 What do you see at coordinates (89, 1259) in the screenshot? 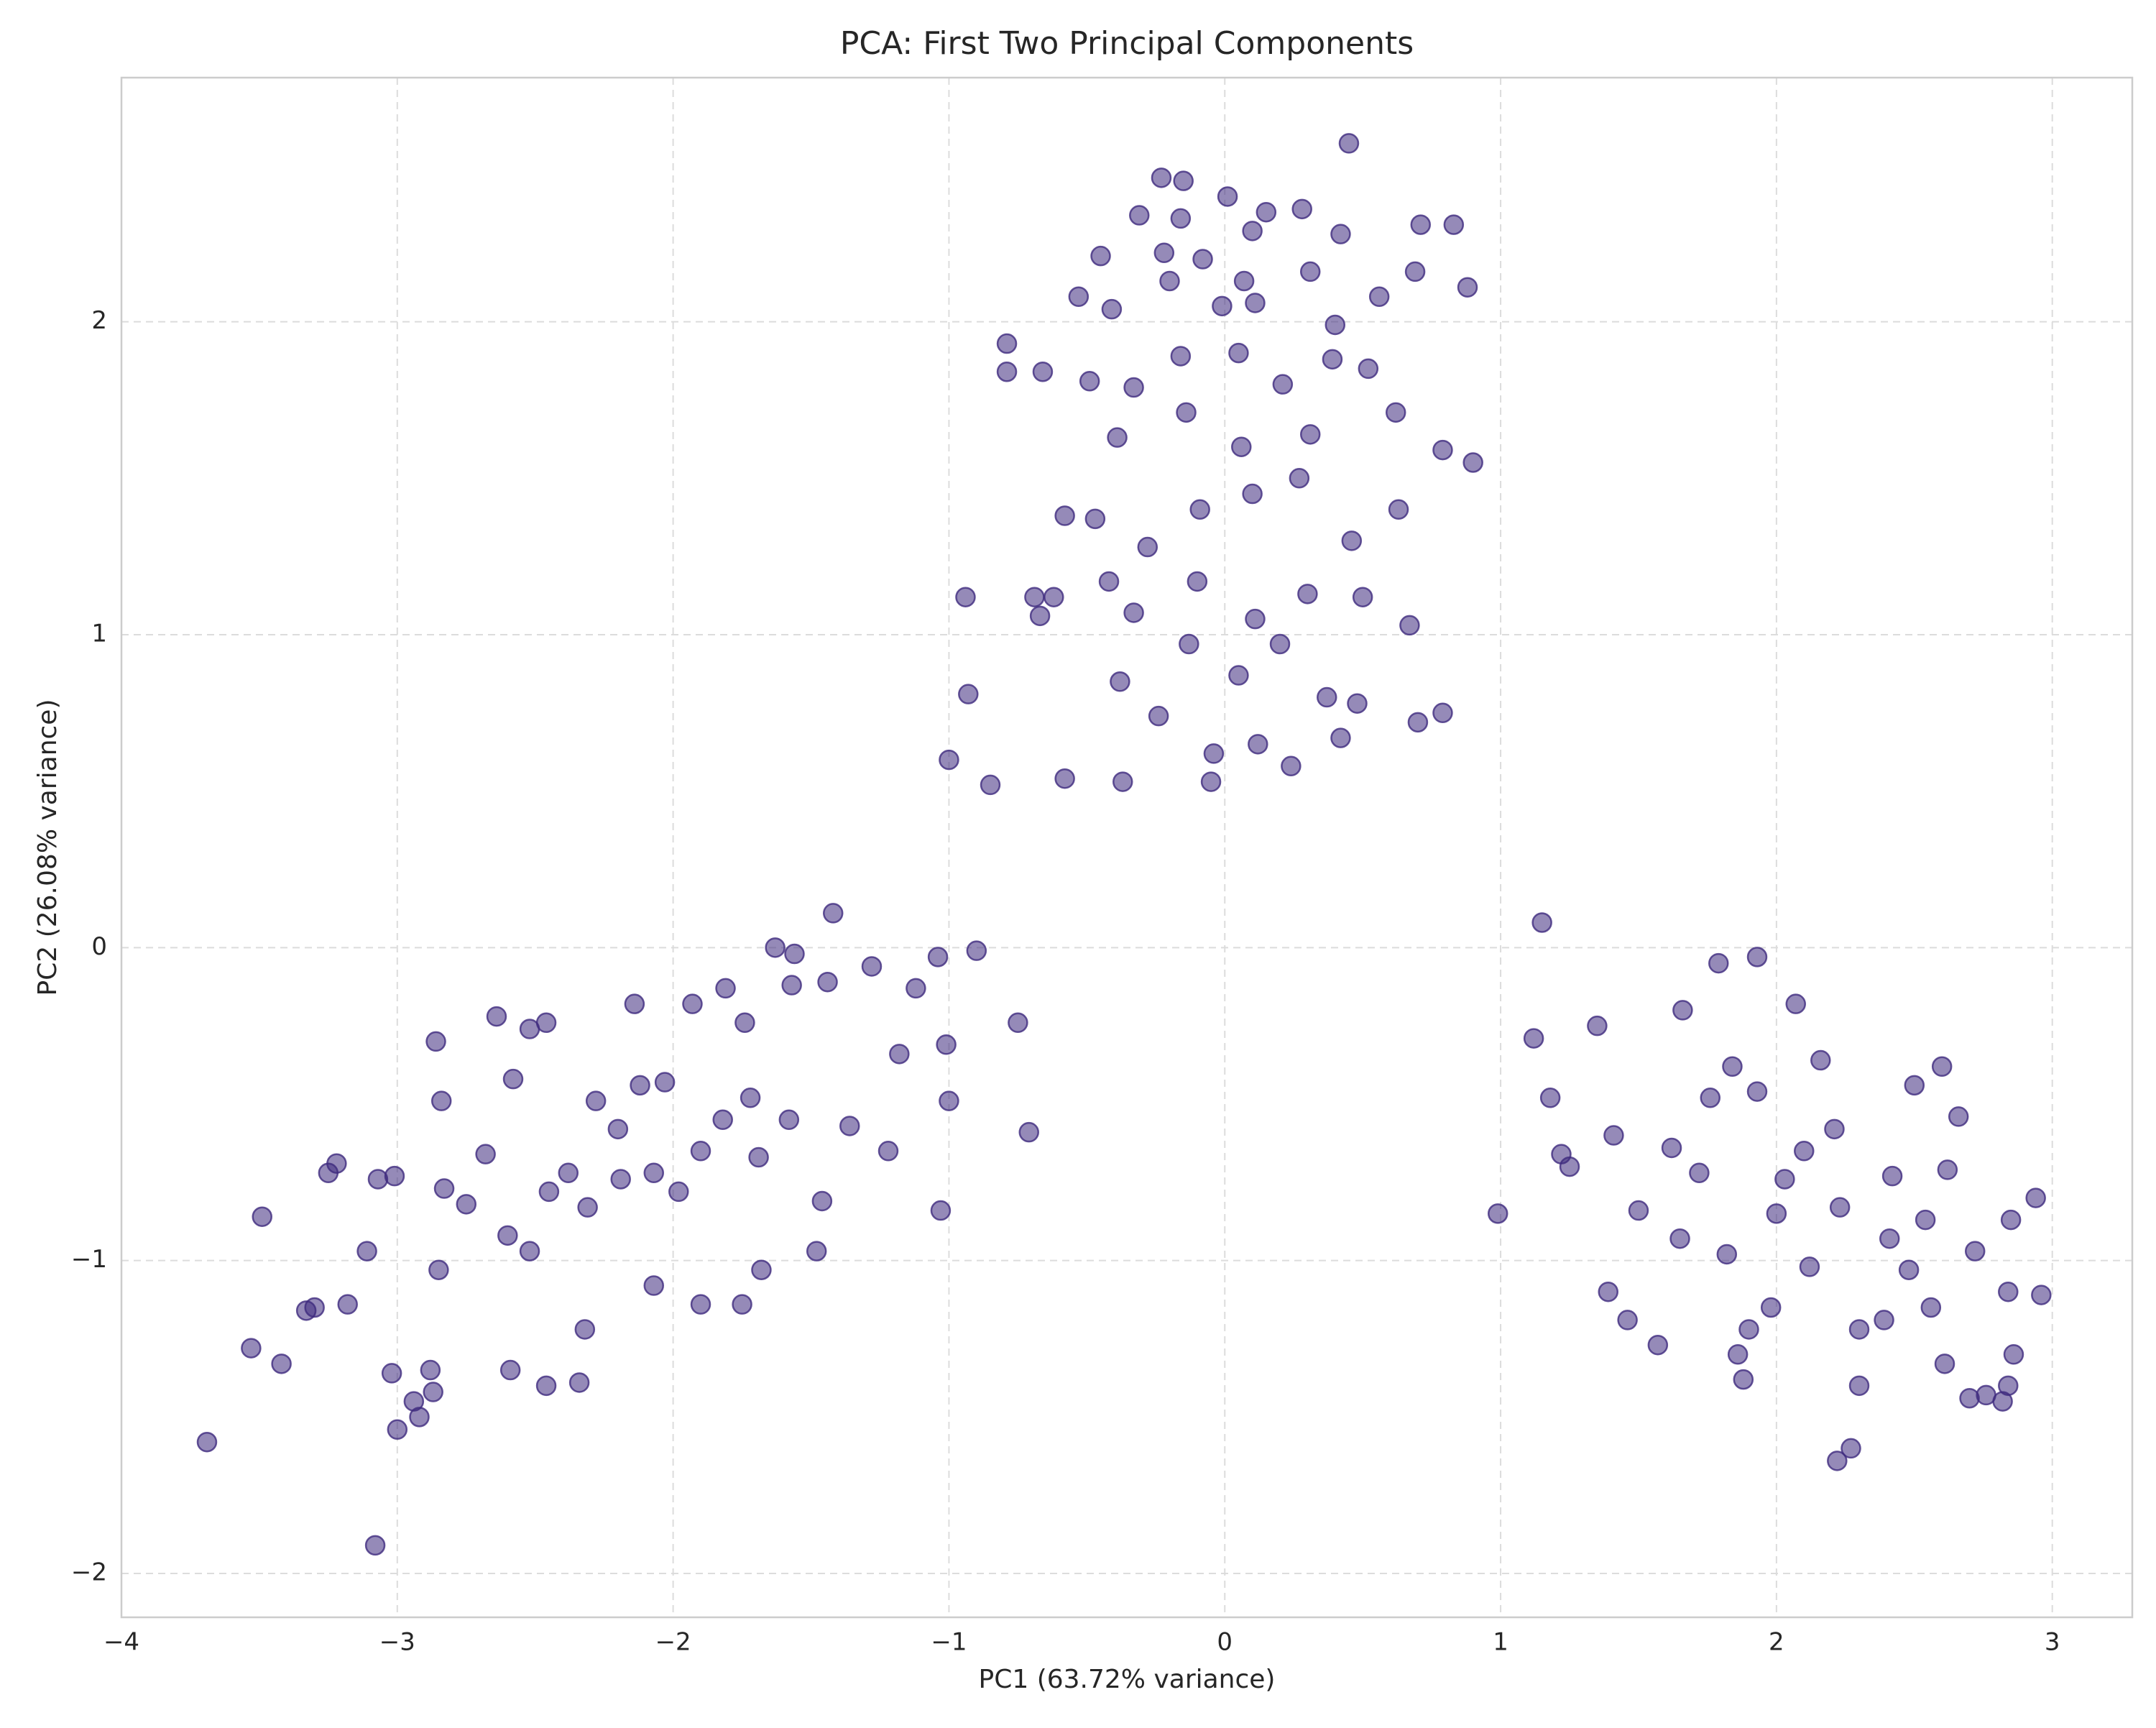
I see `y-tick-label: −1` at bounding box center [89, 1259].